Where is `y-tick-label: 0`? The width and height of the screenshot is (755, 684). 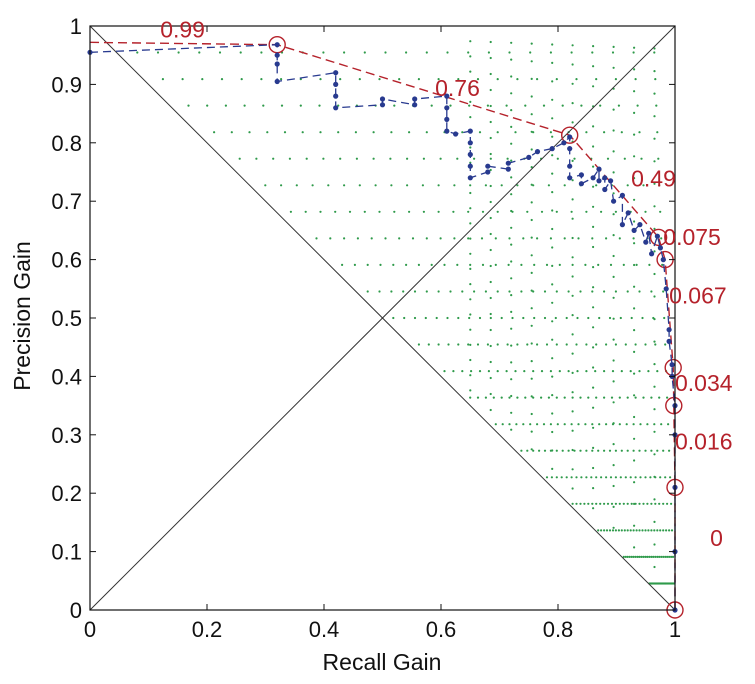 y-tick-label: 0 is located at coordinates (76, 610).